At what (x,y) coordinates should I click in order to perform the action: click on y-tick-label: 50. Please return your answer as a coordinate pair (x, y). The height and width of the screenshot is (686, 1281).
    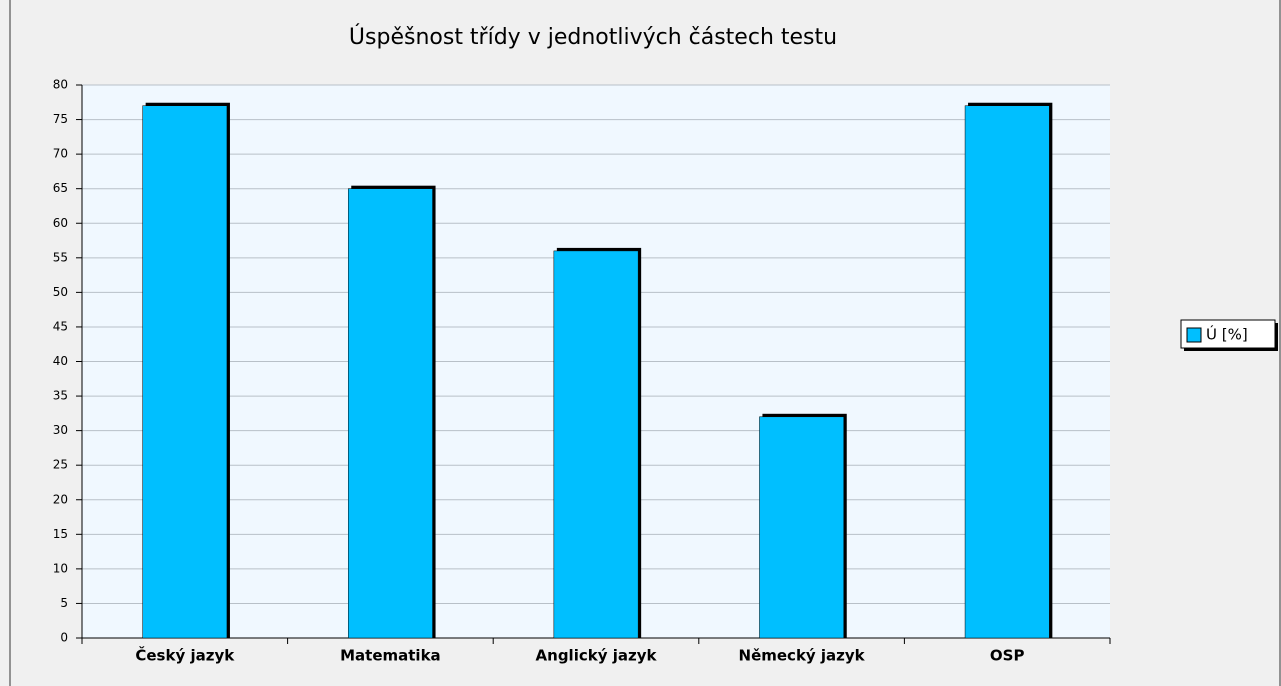
    Looking at the image, I should click on (60, 292).